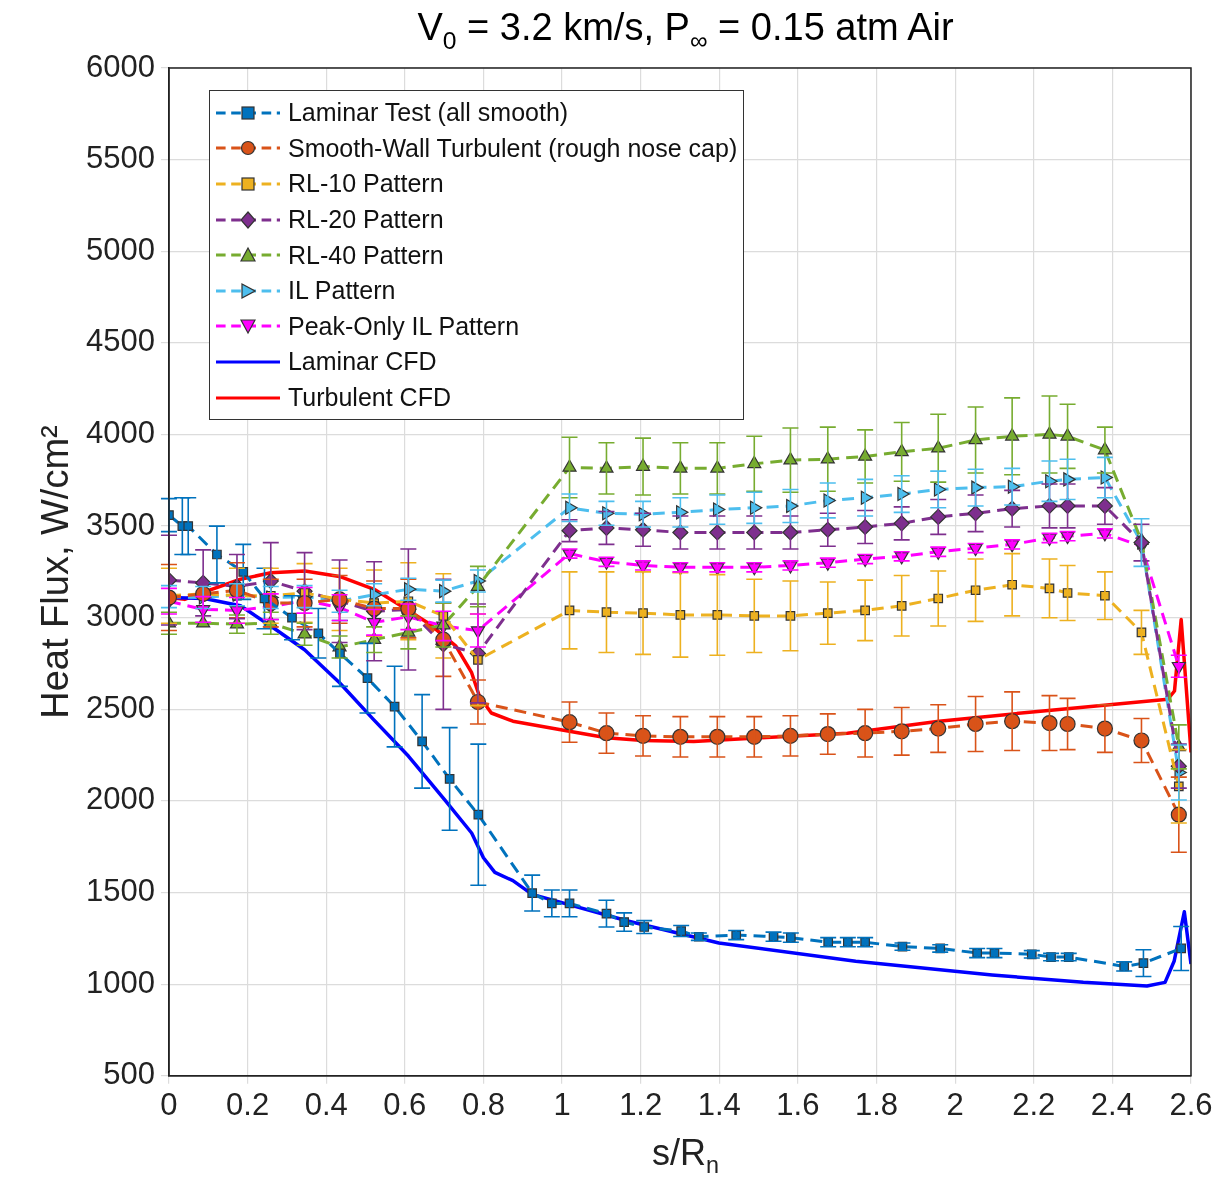 This screenshot has height=1199, width=1217. I want to click on x-axis-title: s/R$_{n}$, so click(685, 1156).